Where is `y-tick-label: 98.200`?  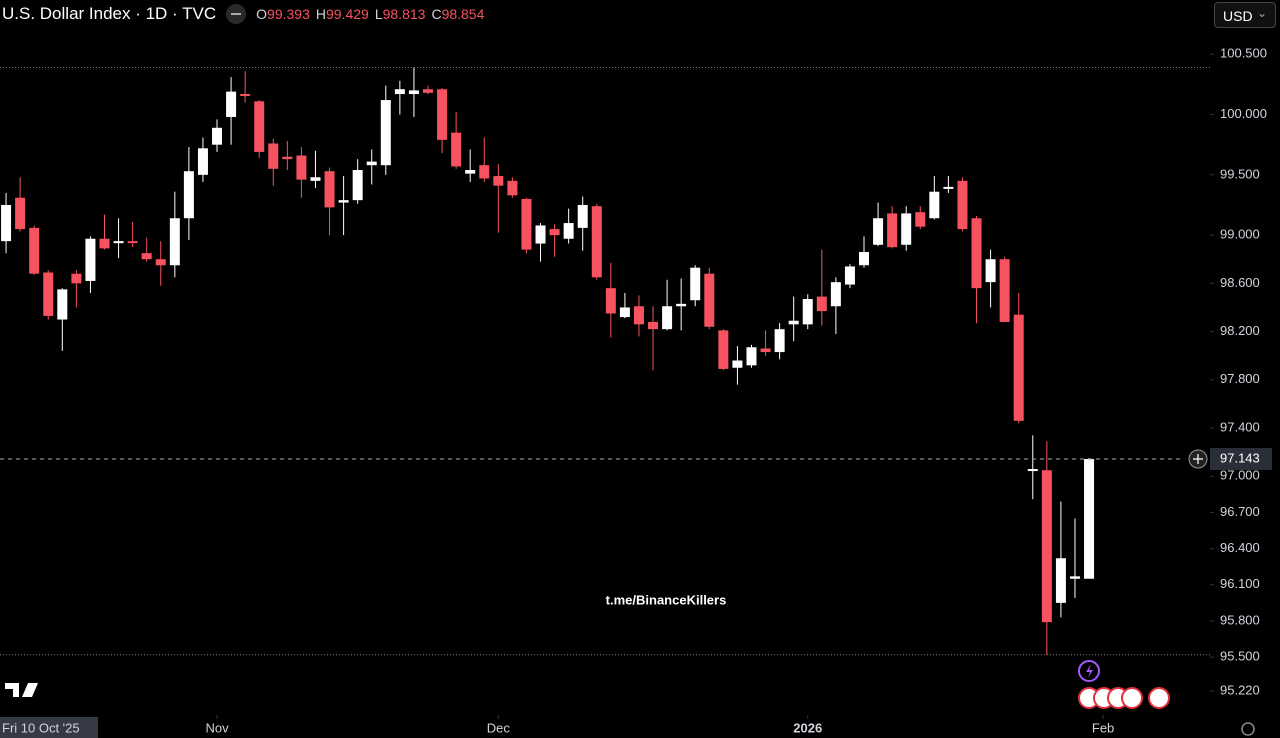 y-tick-label: 98.200 is located at coordinates (1240, 330).